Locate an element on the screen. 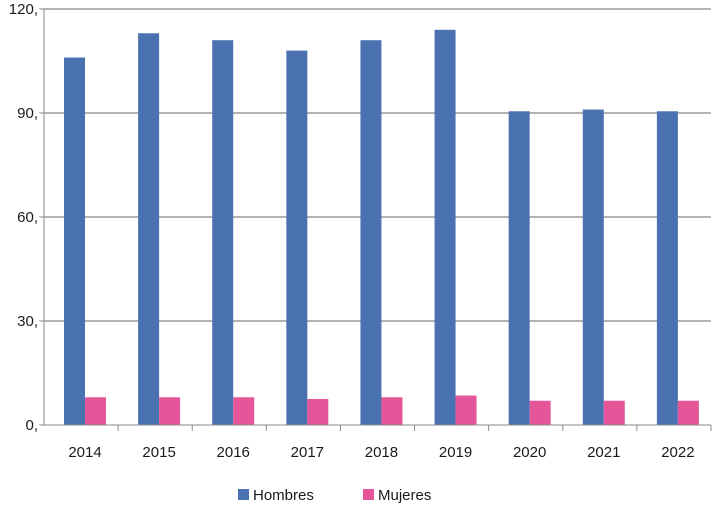 The height and width of the screenshot is (506, 713). bar-mujeres-2022 is located at coordinates (688, 412).